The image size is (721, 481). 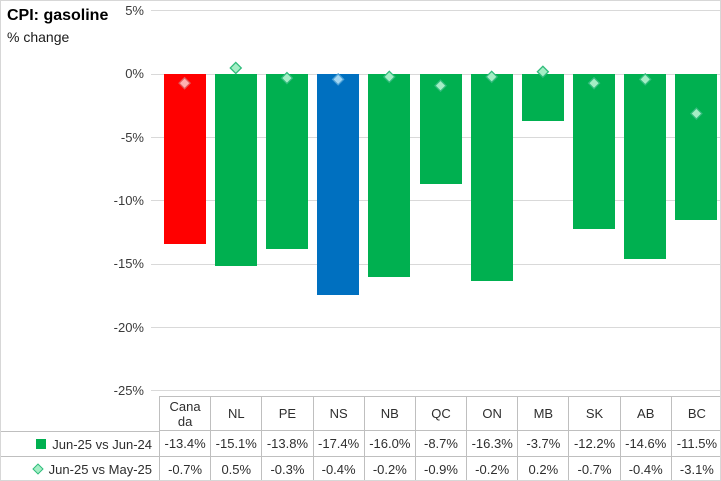 What do you see at coordinates (492, 77) in the screenshot?
I see `diamond-marker-on` at bounding box center [492, 77].